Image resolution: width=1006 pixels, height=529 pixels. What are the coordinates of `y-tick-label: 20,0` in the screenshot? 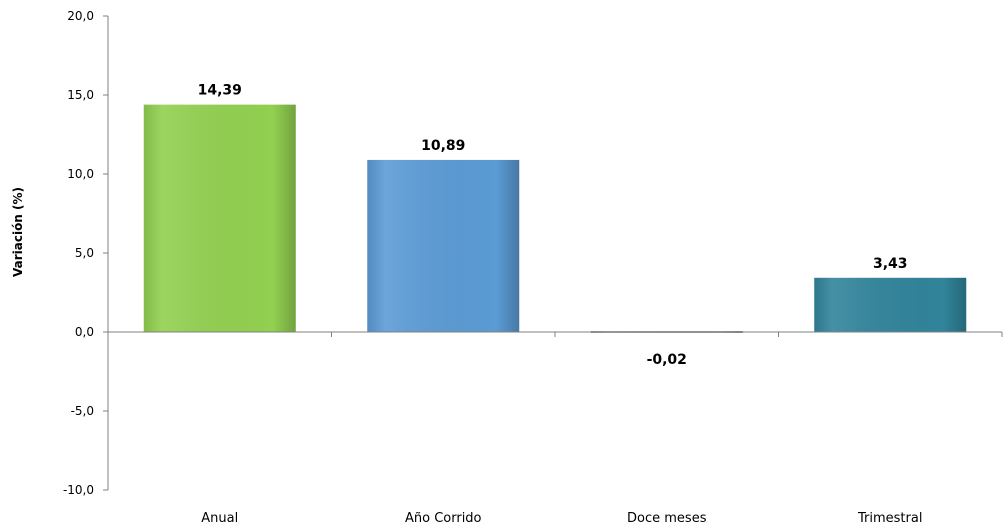 It's located at (80, 16).